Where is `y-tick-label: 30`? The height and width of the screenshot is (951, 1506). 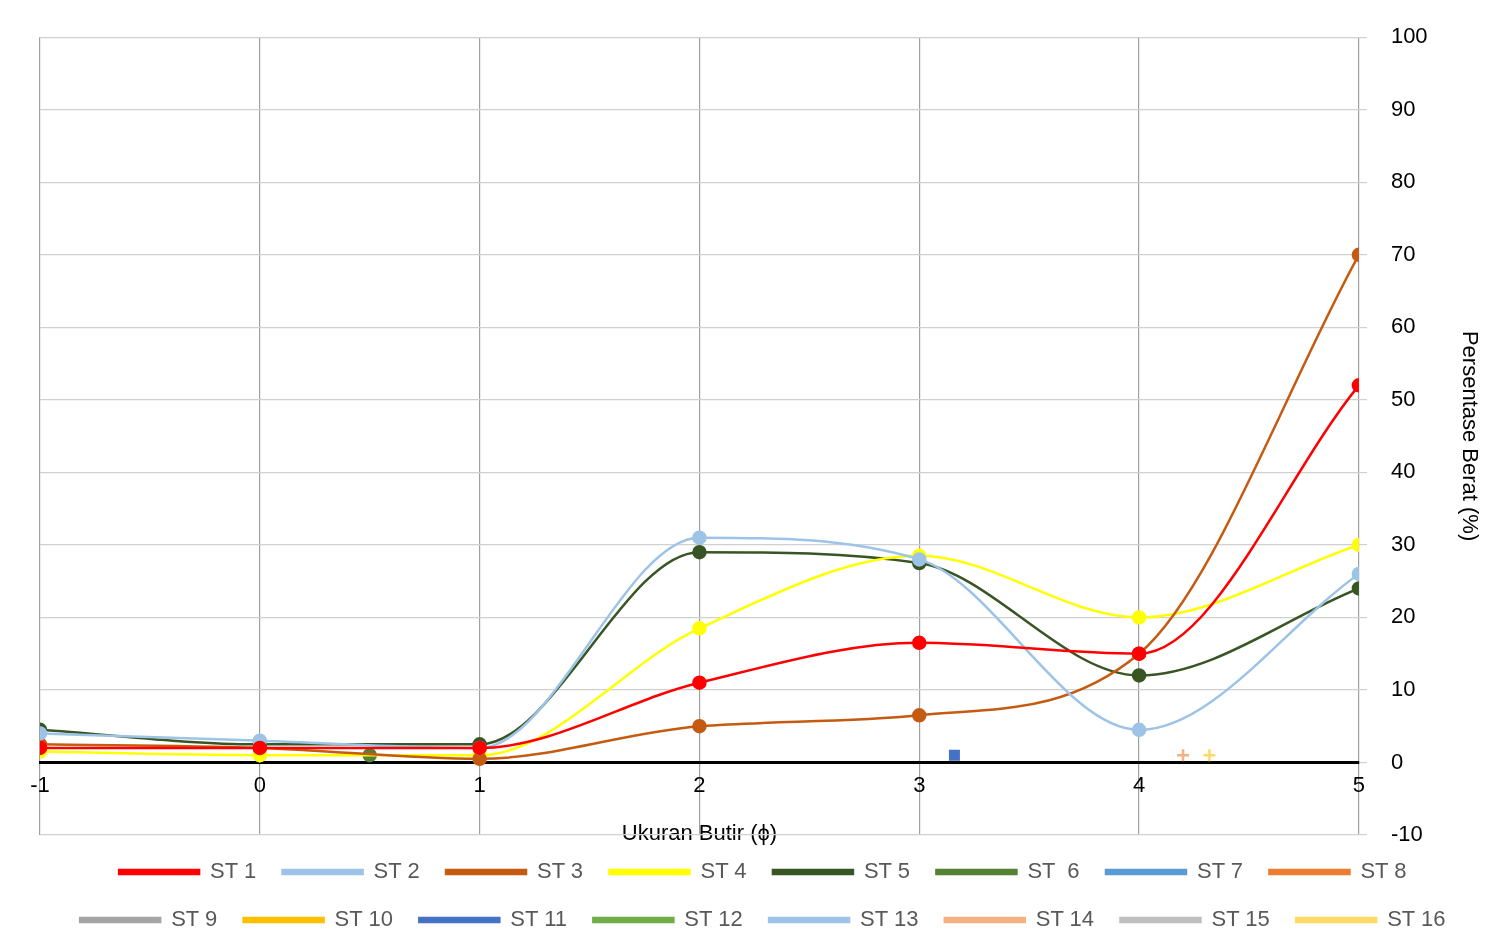 y-tick-label: 30 is located at coordinates (1403, 543).